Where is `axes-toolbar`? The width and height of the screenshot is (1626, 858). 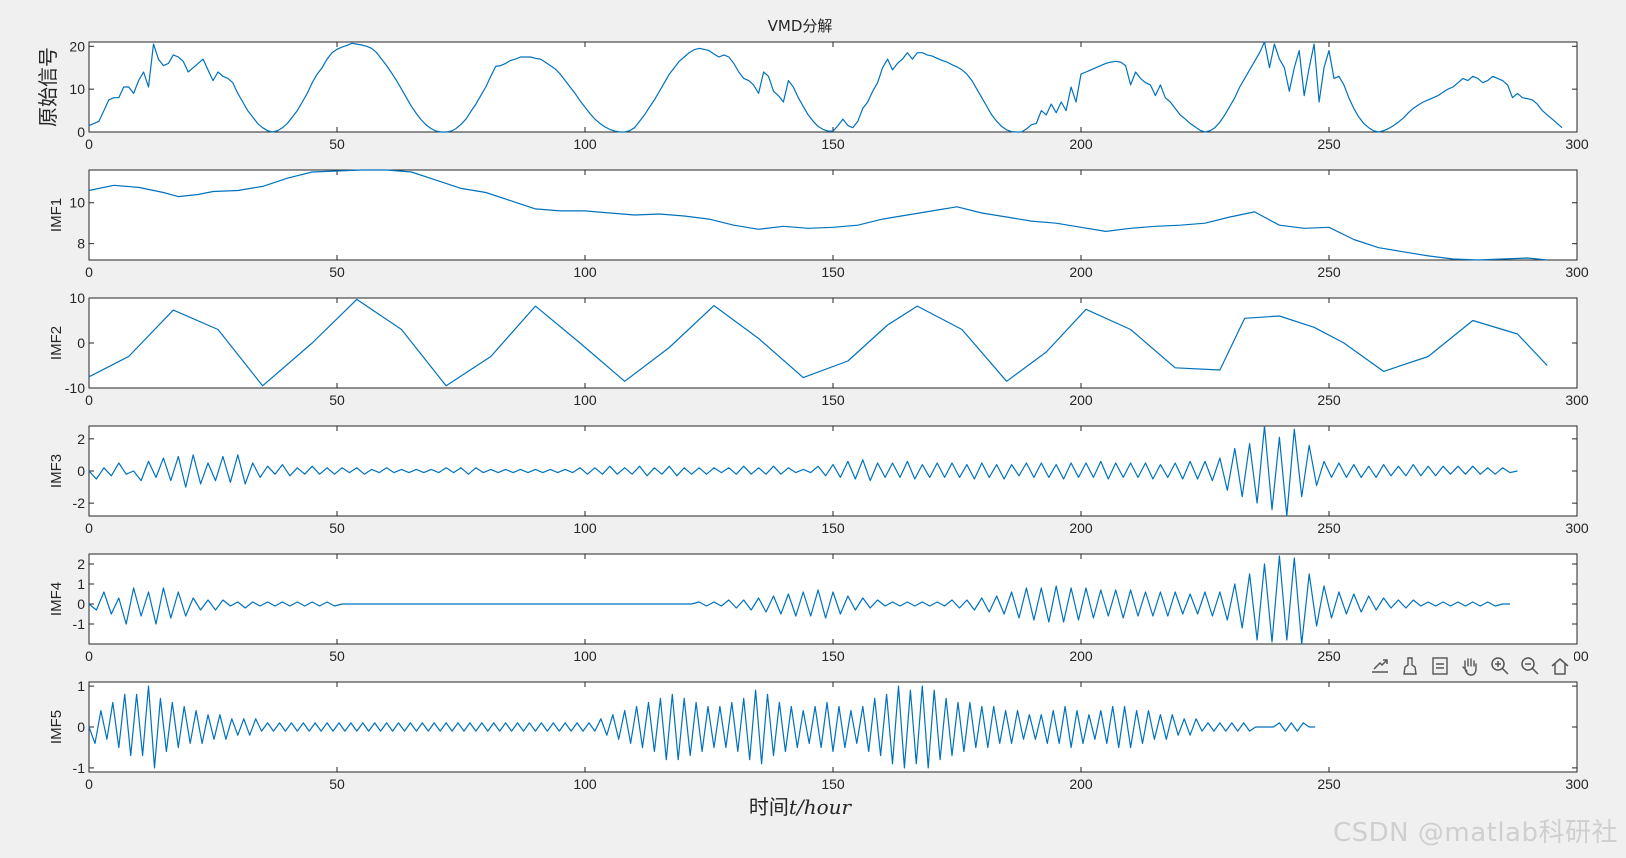
axes-toolbar is located at coordinates (1470, 666).